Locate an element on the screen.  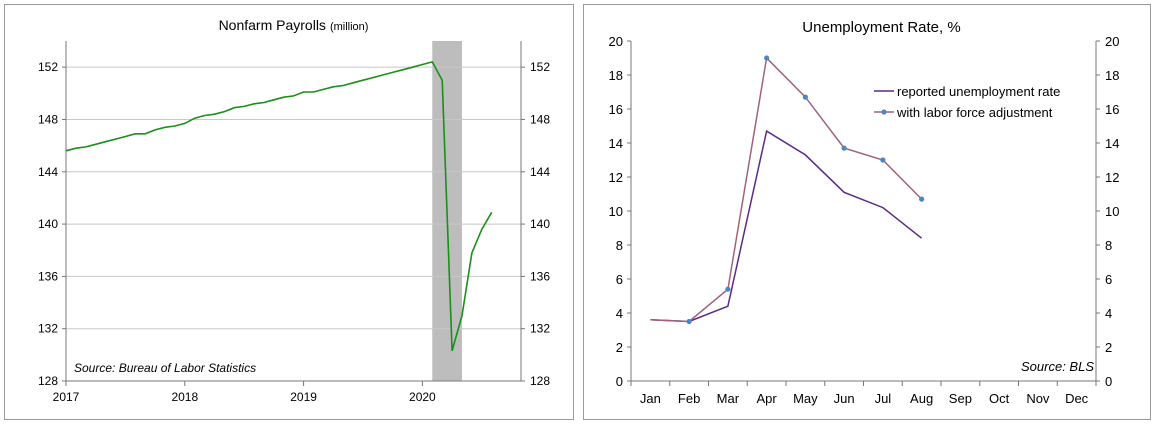
x-tick-label: Nov is located at coordinates (1038, 398).